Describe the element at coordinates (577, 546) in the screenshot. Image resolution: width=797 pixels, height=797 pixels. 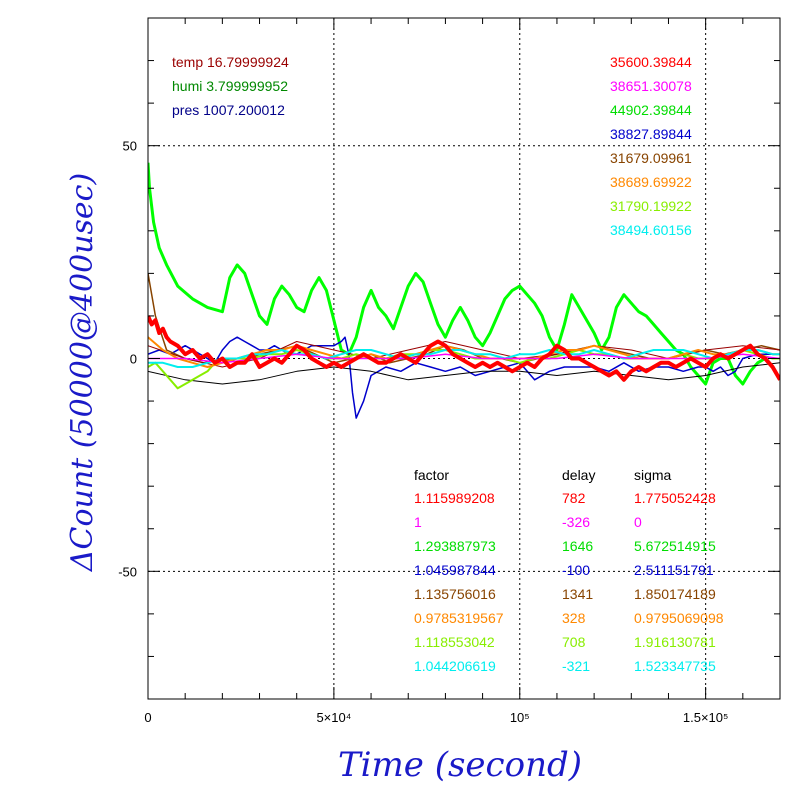
I see `table-cell-delay: 1646` at that location.